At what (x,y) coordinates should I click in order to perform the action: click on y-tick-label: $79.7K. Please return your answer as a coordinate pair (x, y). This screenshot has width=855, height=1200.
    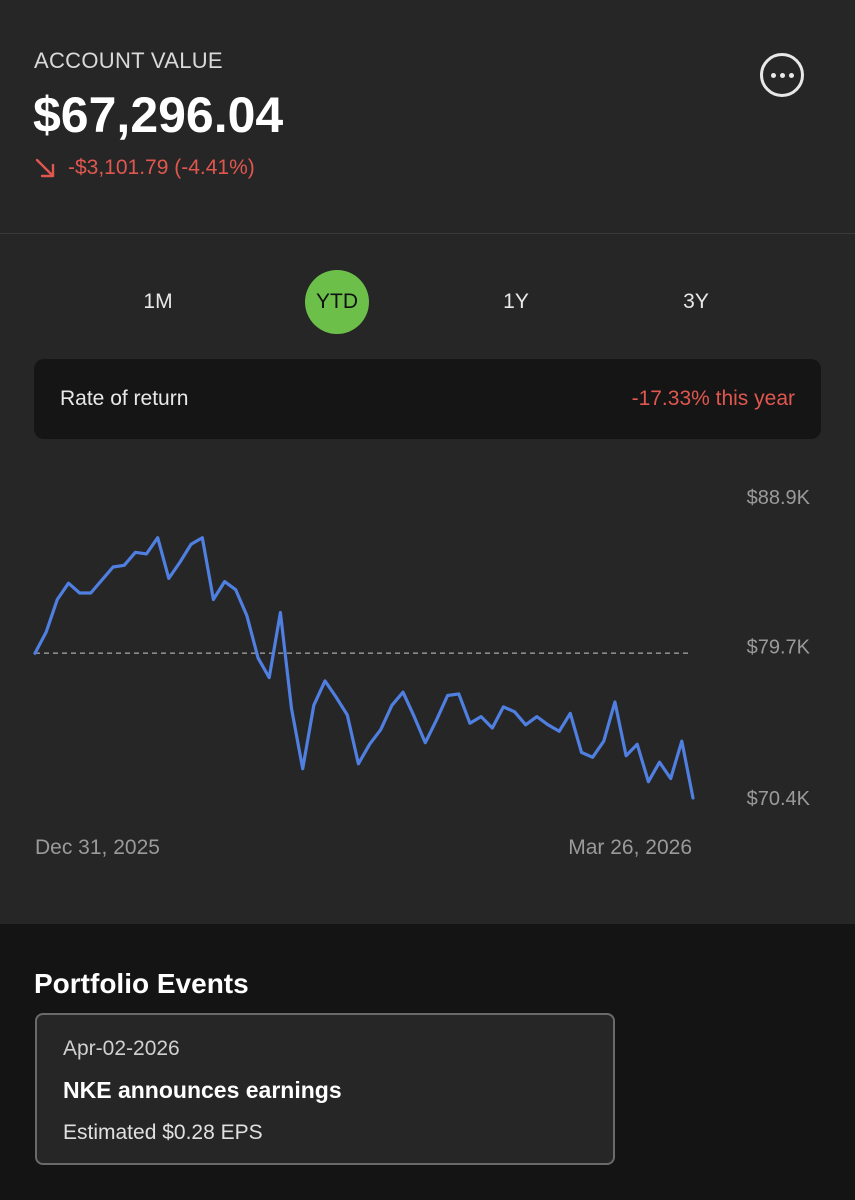
    Looking at the image, I should click on (779, 648).